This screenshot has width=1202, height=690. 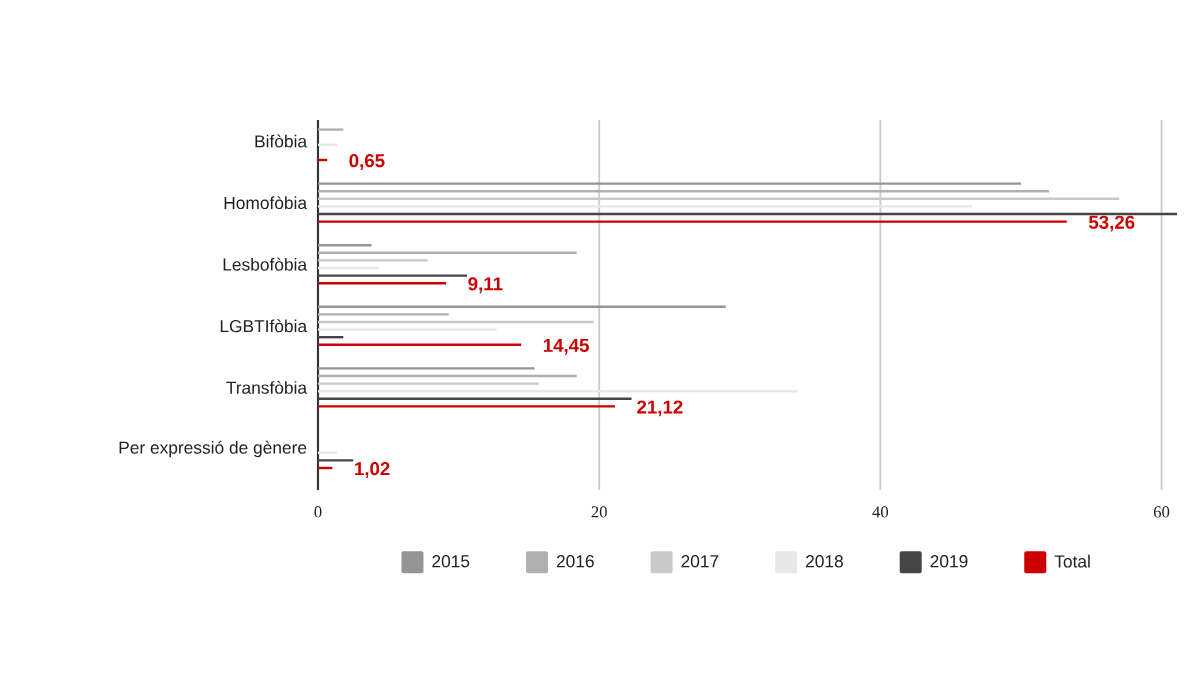 I want to click on data-label: 14,45, so click(x=566, y=346).